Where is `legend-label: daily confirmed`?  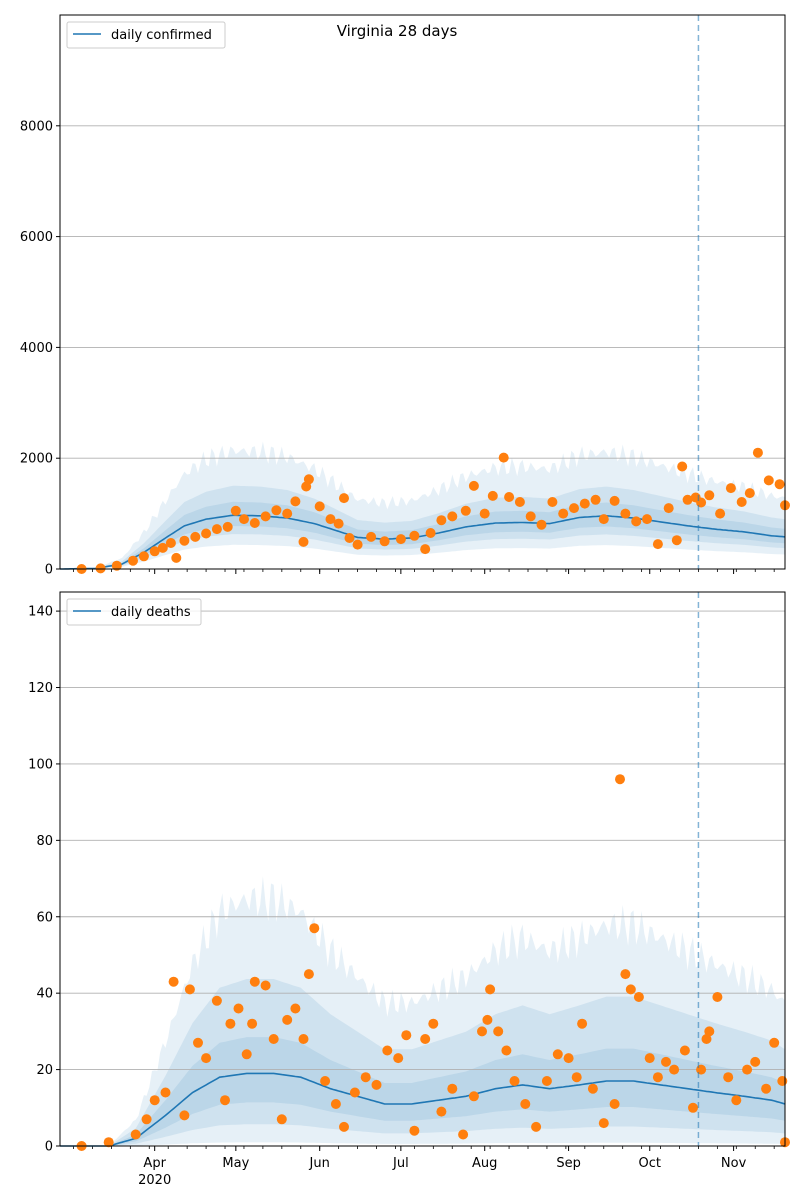 legend-label: daily confirmed is located at coordinates (161, 35).